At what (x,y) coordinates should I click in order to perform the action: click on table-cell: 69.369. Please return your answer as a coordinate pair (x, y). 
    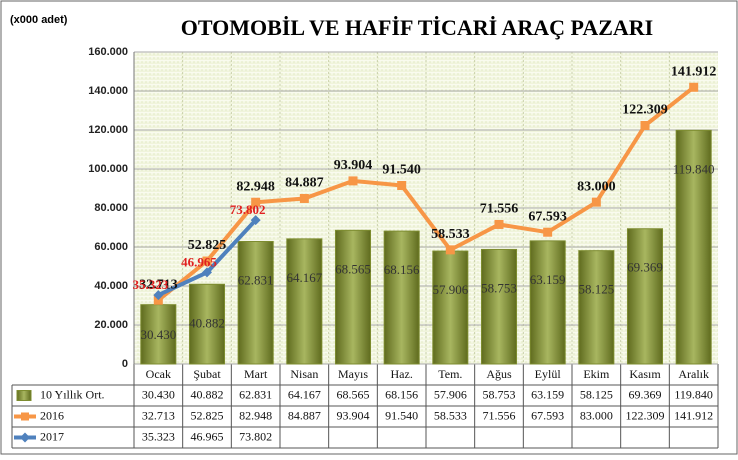
    Looking at the image, I should click on (645, 394).